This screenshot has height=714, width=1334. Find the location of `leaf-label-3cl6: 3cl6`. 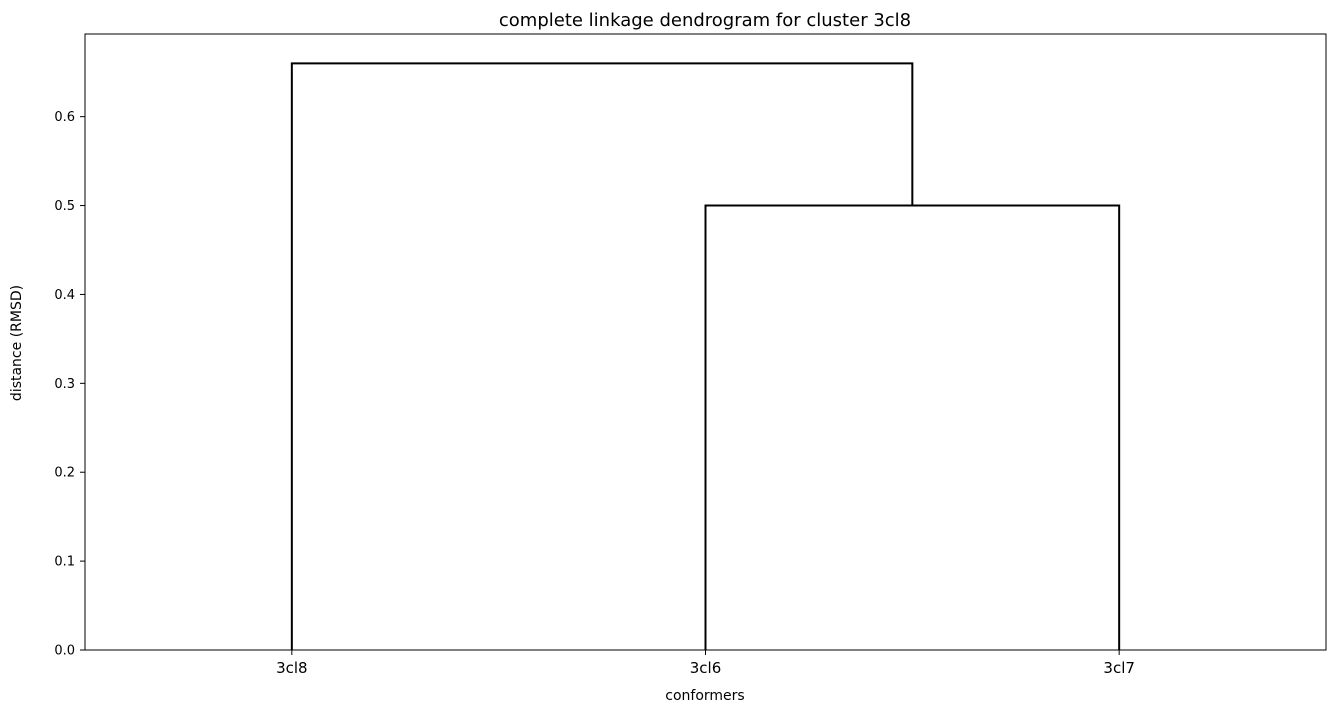

leaf-label-3cl6: 3cl6 is located at coordinates (706, 668).